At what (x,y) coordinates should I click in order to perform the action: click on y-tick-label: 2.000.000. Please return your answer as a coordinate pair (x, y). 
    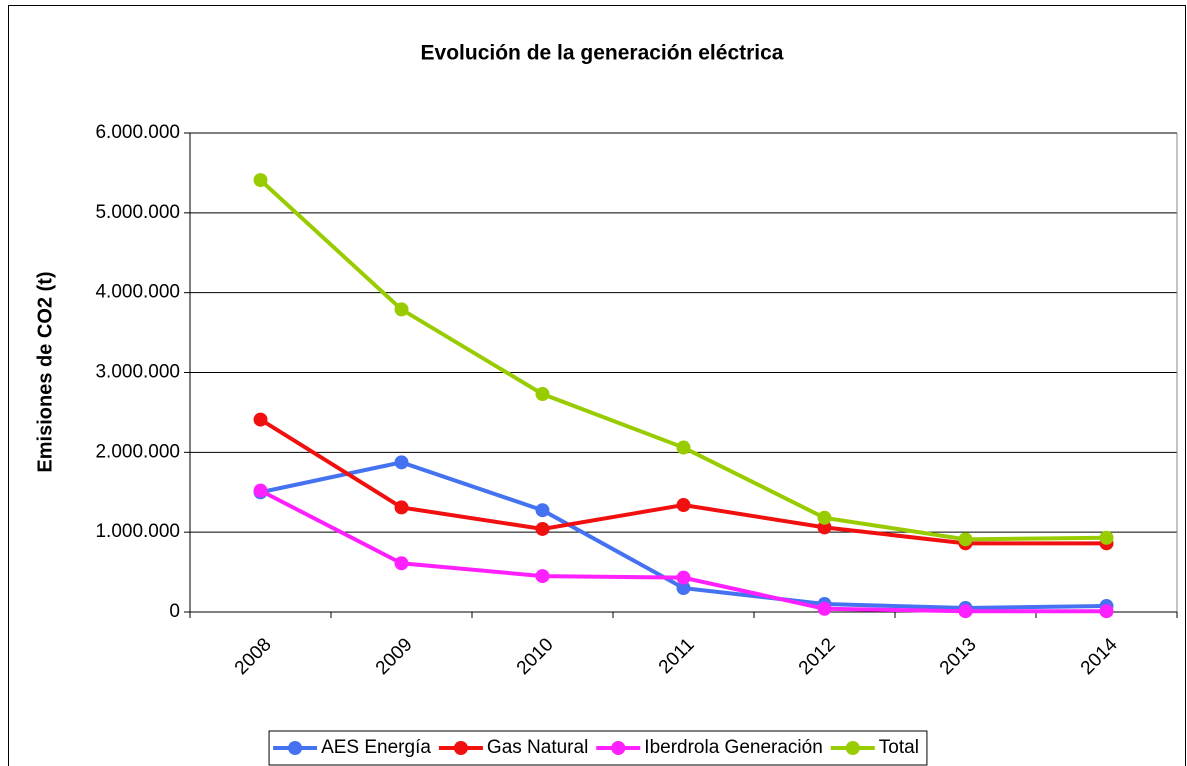
    Looking at the image, I should click on (137, 451).